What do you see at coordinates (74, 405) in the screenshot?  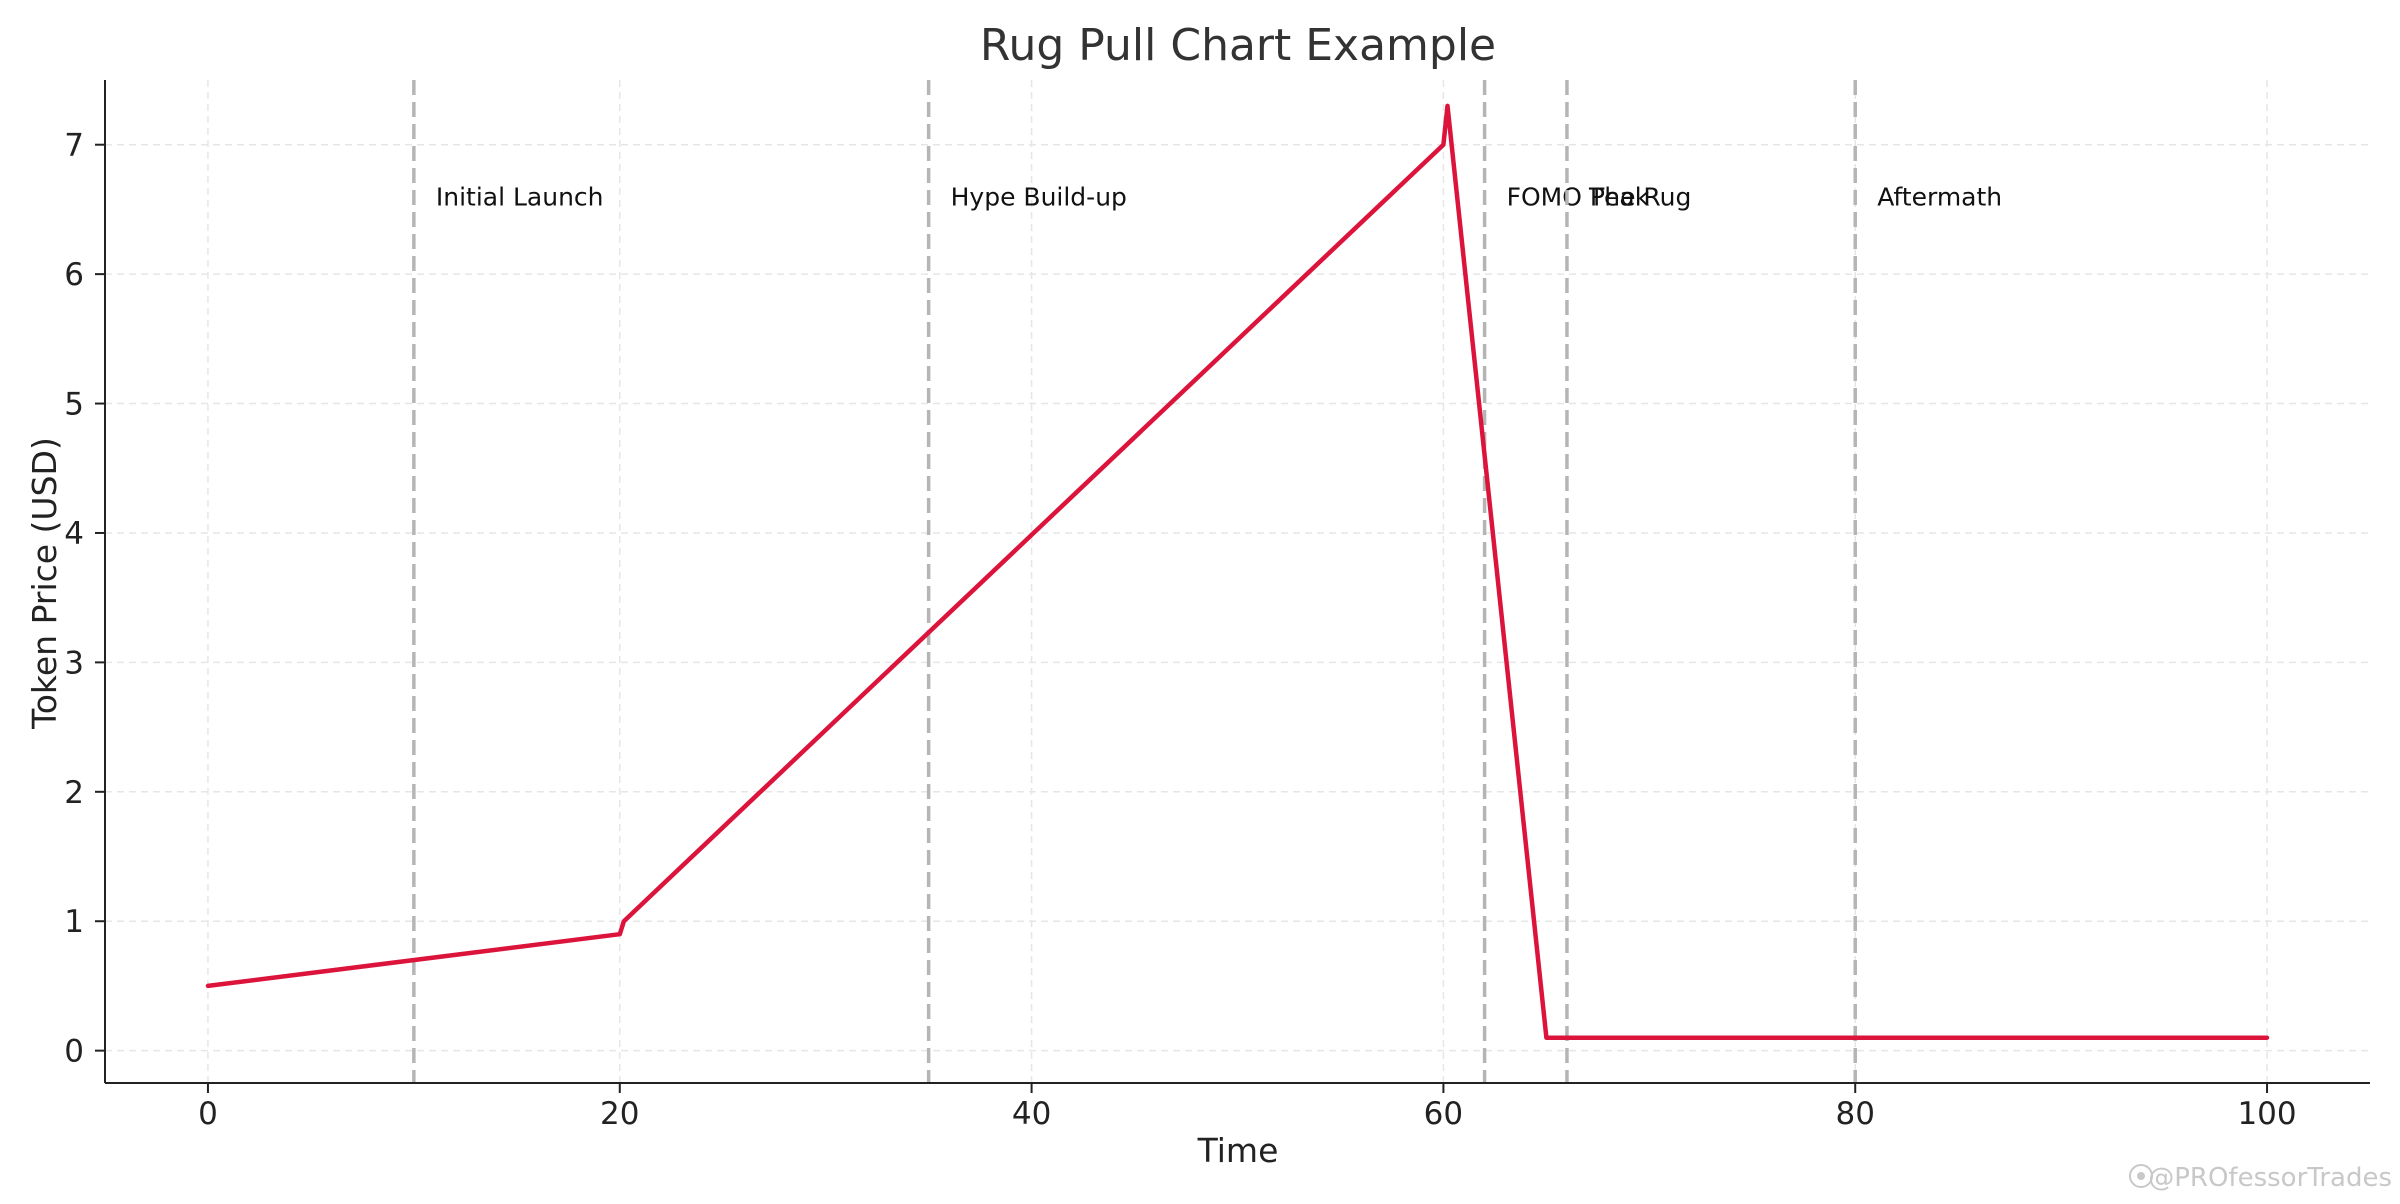 I see `y-tick-label: 5` at bounding box center [74, 405].